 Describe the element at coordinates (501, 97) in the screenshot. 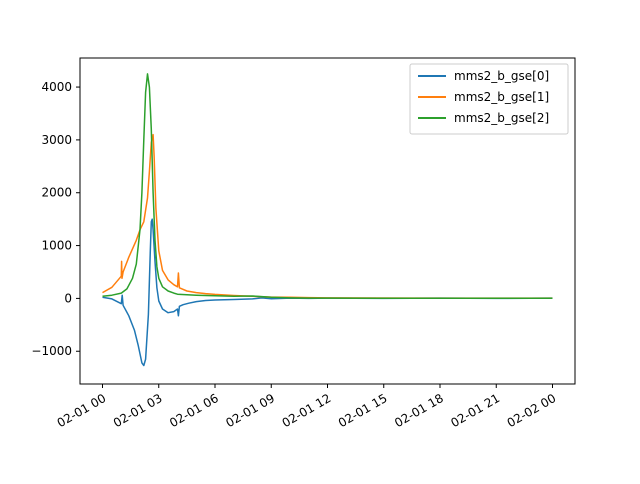

I see `legend-label-series-1: mms2_b_gse[1]` at that location.